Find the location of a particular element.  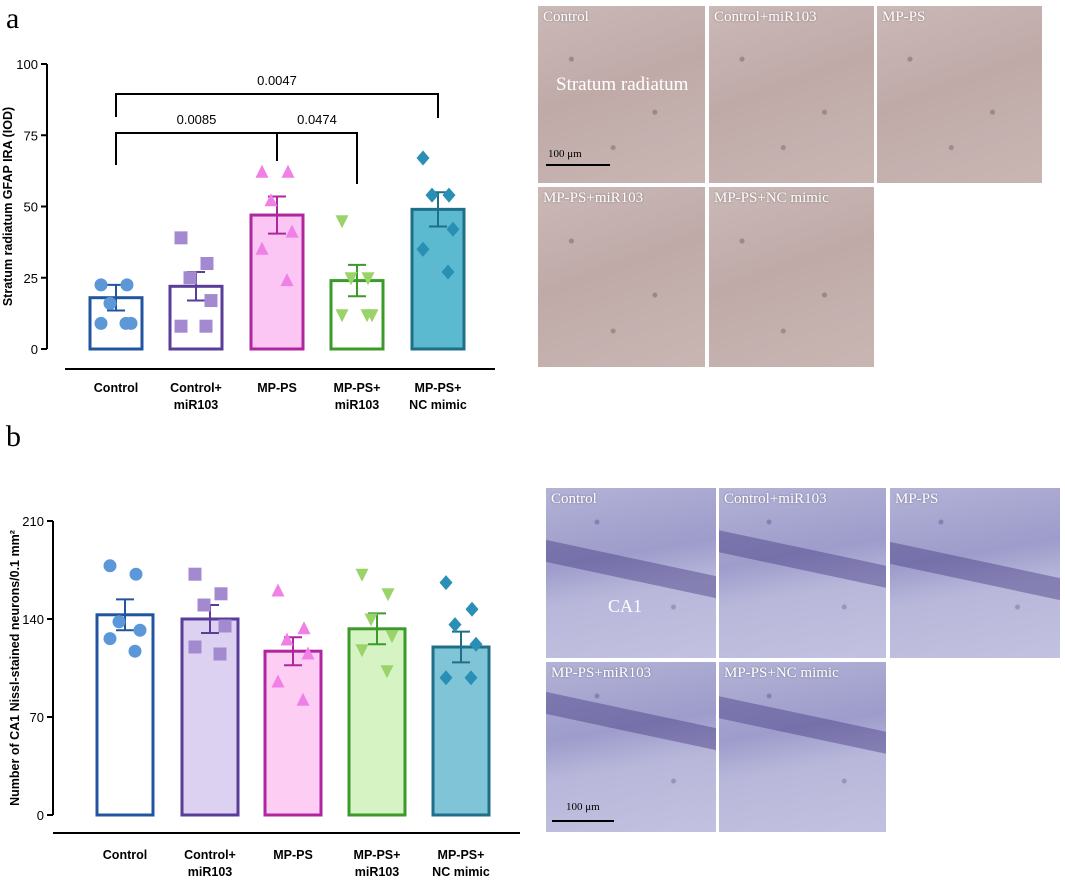

micrograph-b-mp-ps-mir103: MP-PS+miR103 100 μm is located at coordinates (631, 747).